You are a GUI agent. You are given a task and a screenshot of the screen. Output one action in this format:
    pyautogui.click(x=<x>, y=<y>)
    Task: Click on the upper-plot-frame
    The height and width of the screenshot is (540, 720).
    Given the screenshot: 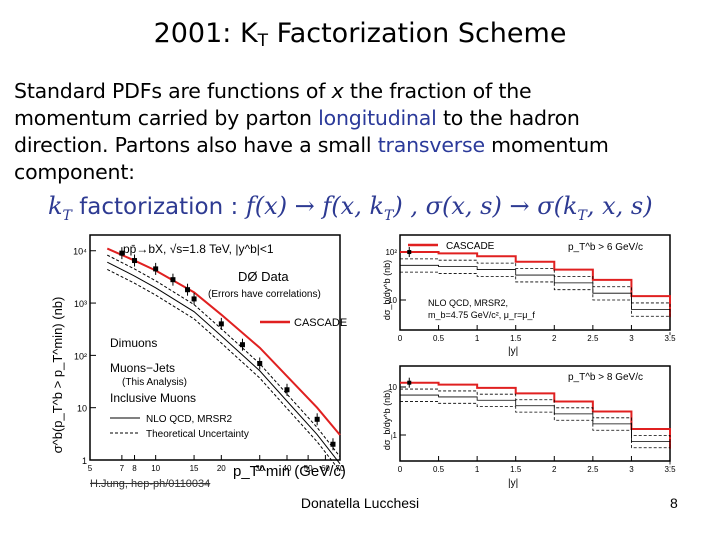 What is the action you would take?
    pyautogui.click(x=535, y=282)
    